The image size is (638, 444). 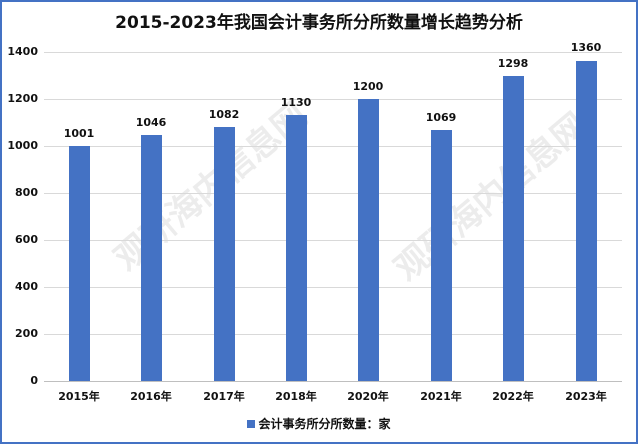 I want to click on x-tick-label: 2017年, so click(x=224, y=396).